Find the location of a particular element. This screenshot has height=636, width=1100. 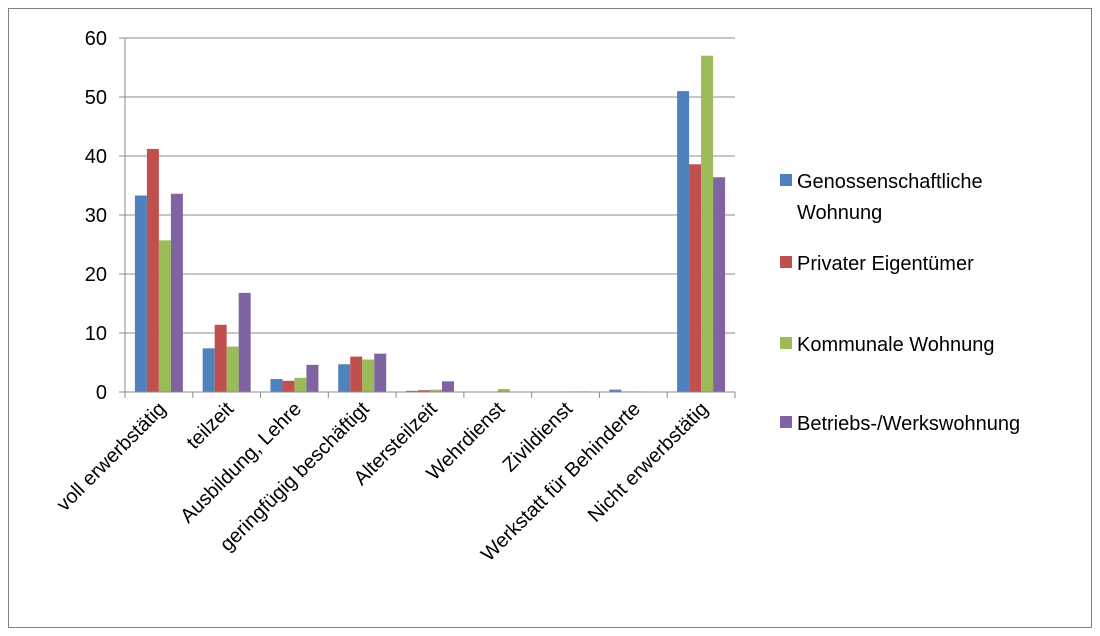

legend-label: Privater Eigentümer is located at coordinates (885, 264).